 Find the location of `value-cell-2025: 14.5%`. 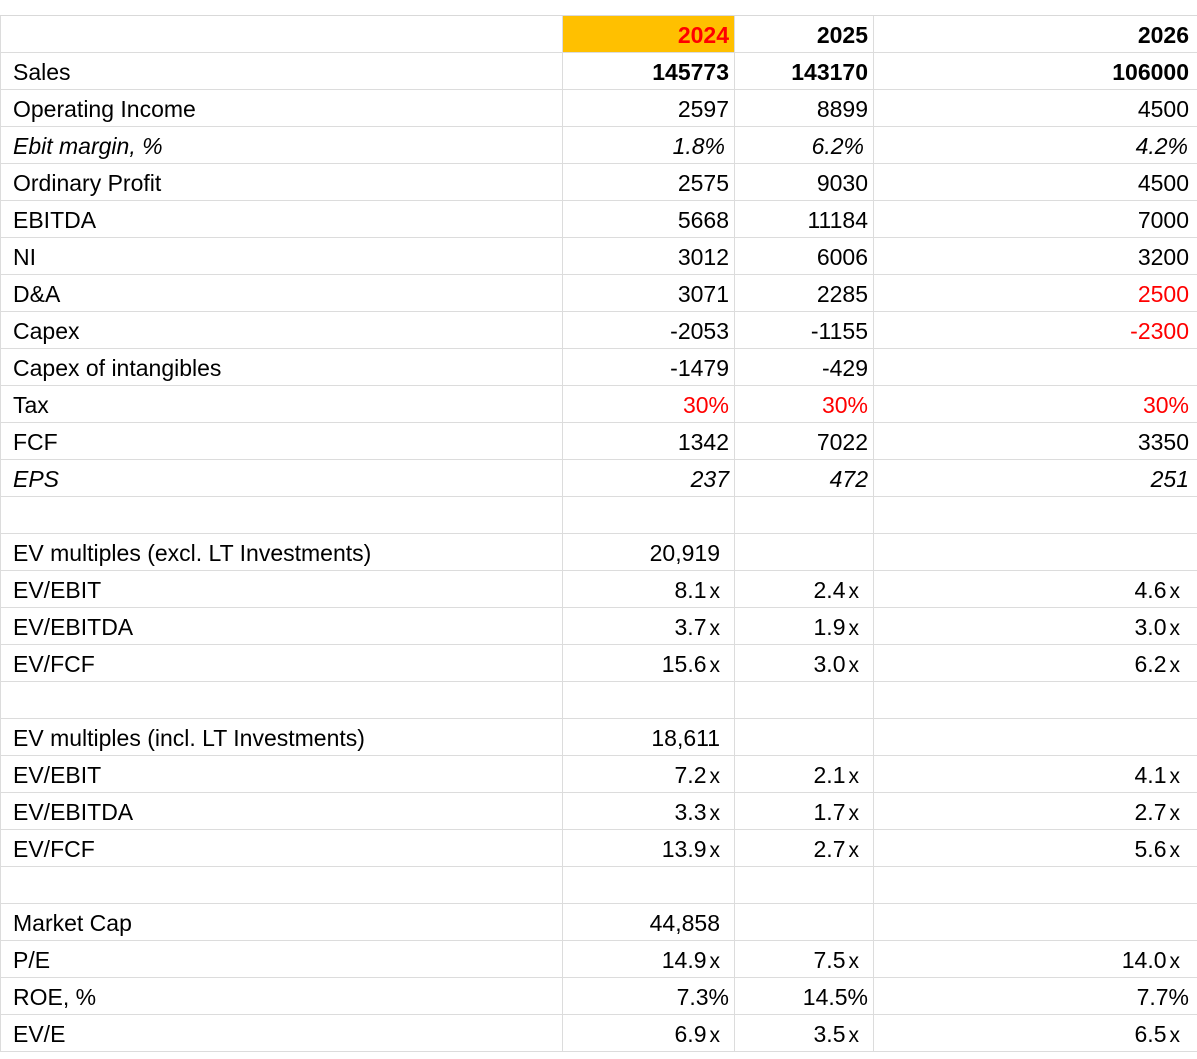

value-cell-2025: 14.5% is located at coordinates (804, 996).